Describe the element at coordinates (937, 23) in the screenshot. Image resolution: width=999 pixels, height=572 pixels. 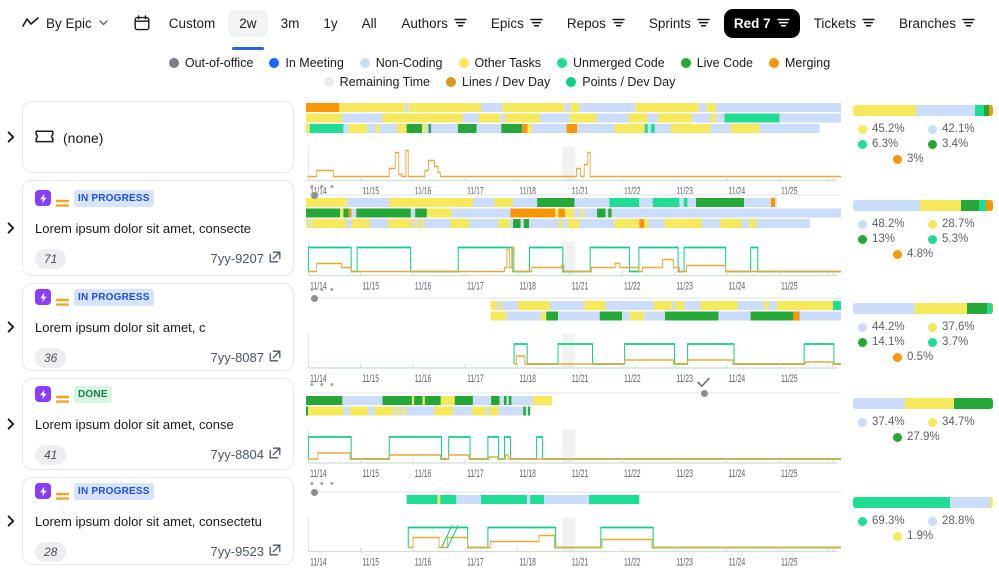
I see `filter-branches: Branches` at that location.